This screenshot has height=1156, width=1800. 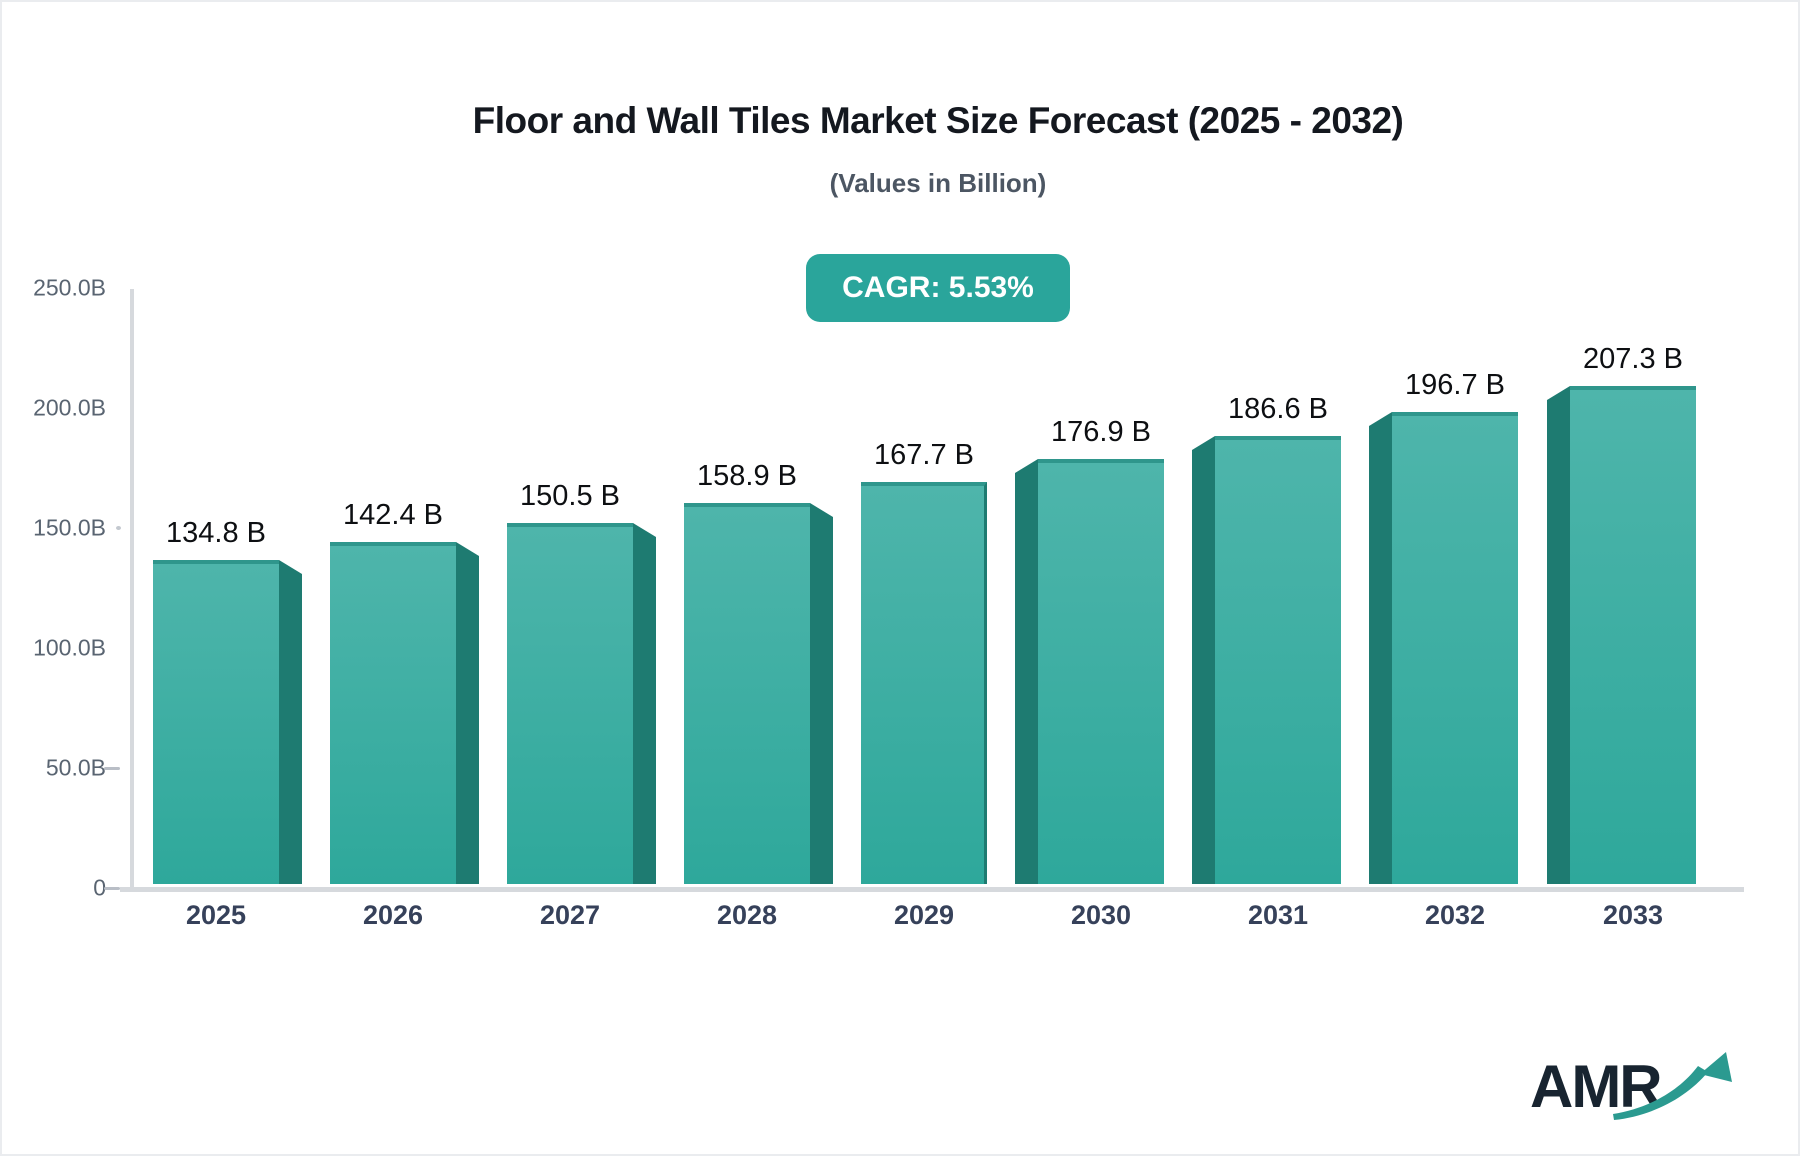 What do you see at coordinates (69, 527) in the screenshot?
I see `y-tick-label: 150.0B` at bounding box center [69, 527].